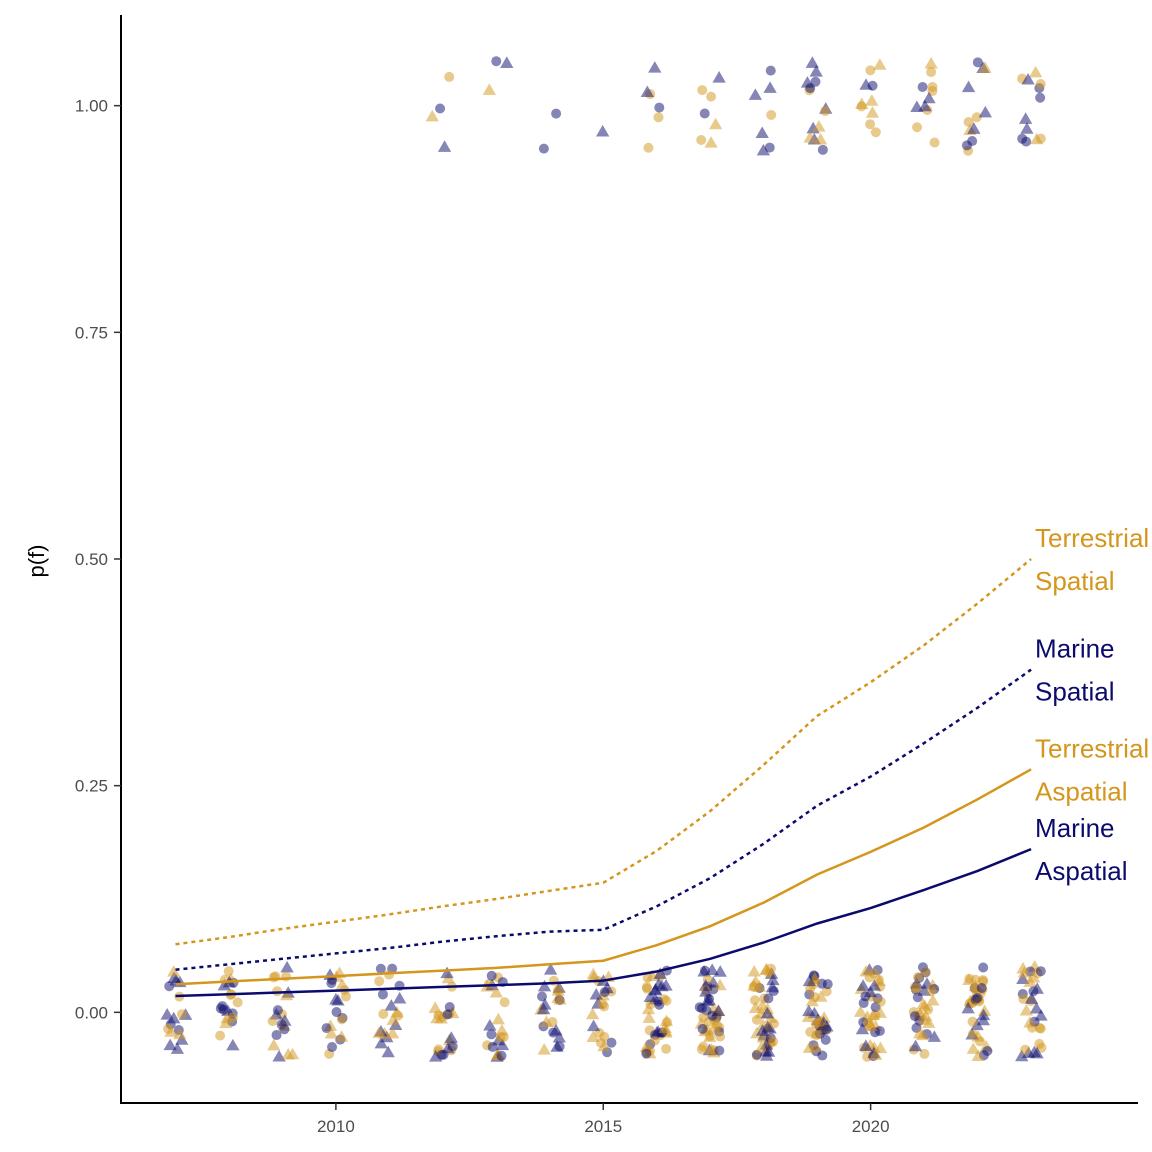  Describe the element at coordinates (98, 559) in the screenshot. I see `y-axis-ticks: 0.00 0.25 0.50 0.75 1.00` at that location.